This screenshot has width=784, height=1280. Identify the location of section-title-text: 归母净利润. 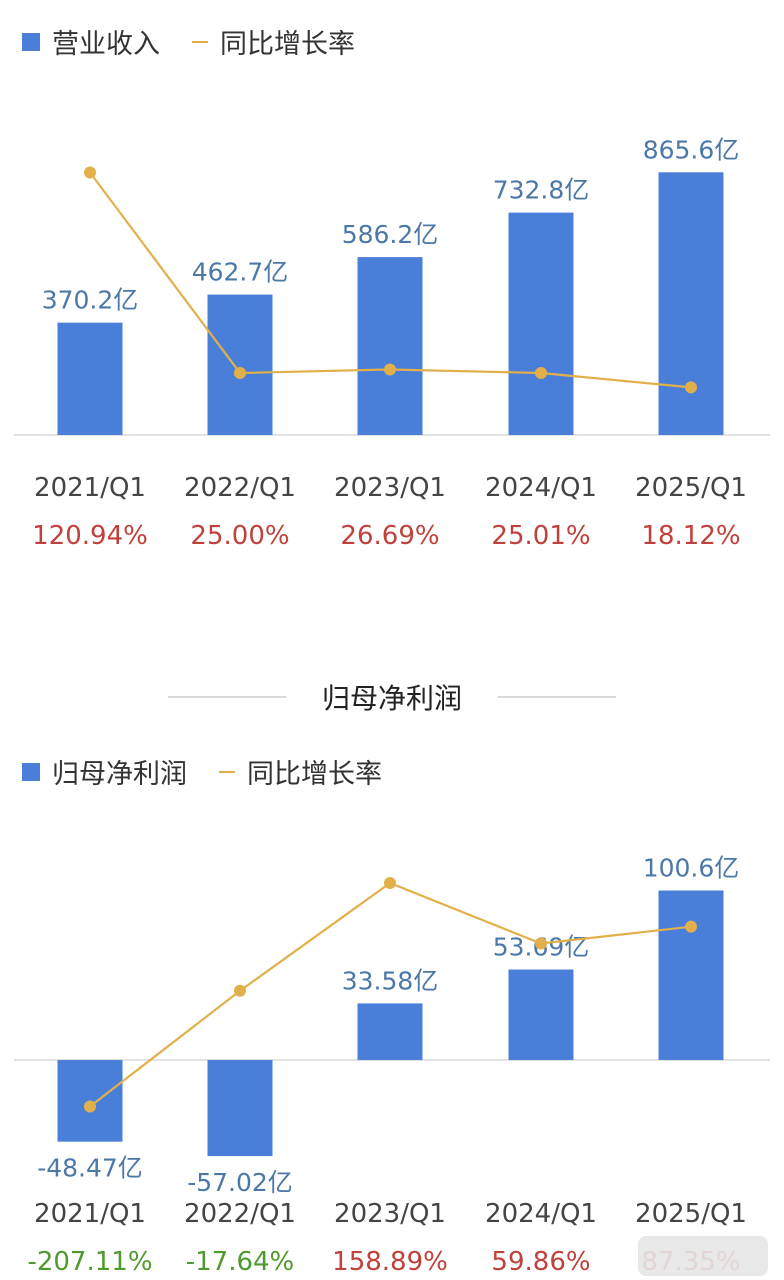
(391, 698).